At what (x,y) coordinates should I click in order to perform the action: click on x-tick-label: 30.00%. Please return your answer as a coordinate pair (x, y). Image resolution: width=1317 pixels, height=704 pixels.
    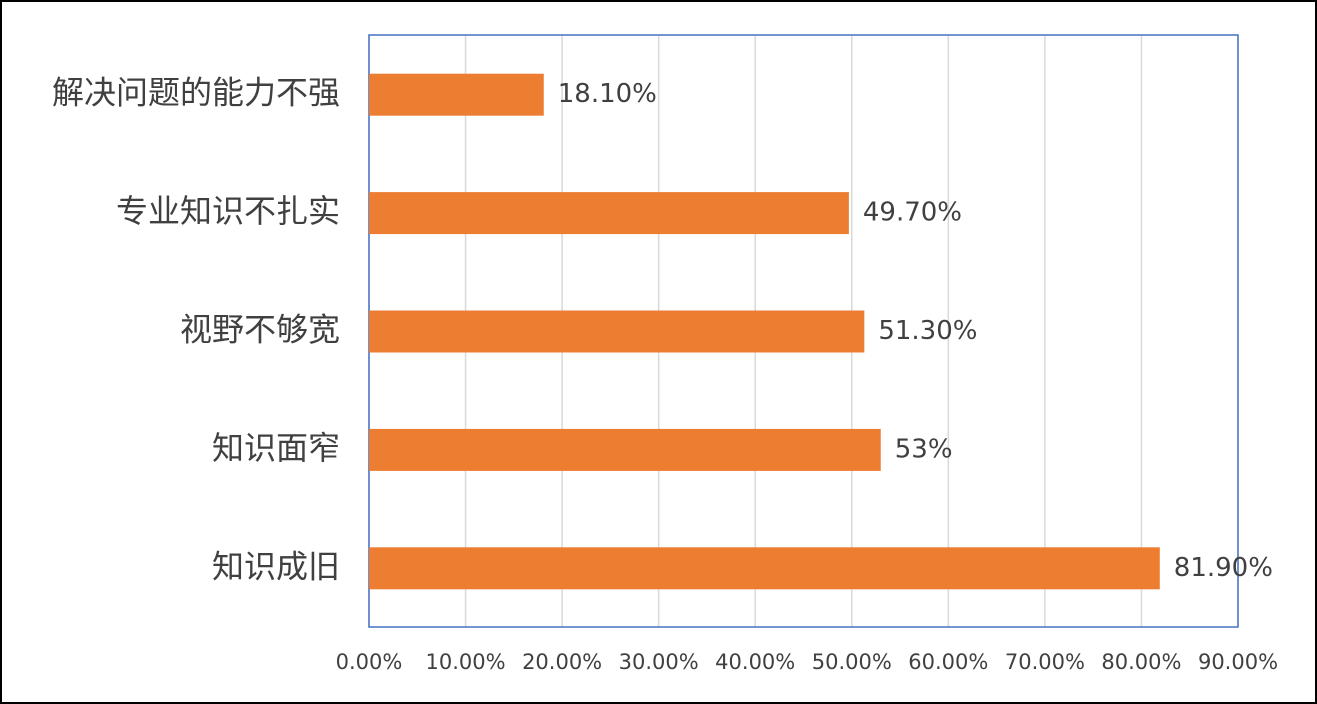
    Looking at the image, I should click on (659, 662).